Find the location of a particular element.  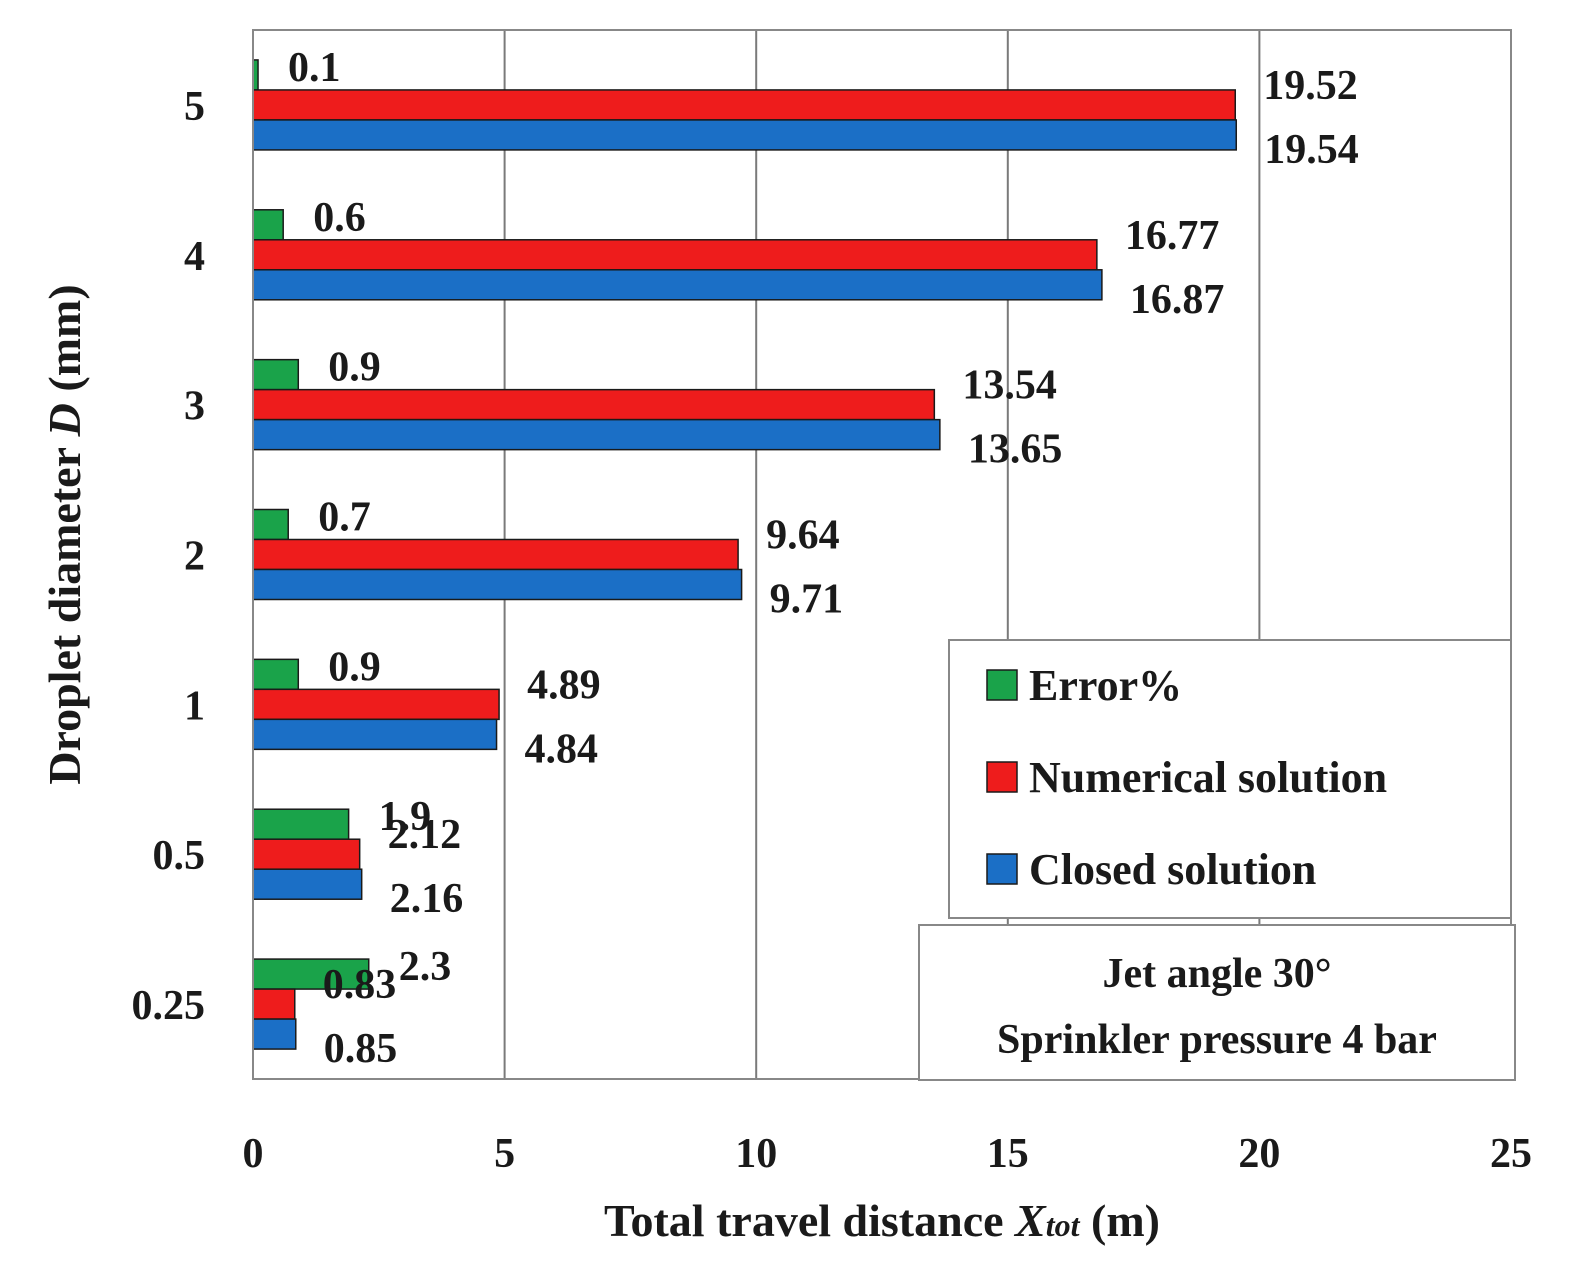

y-tick-label: 4 is located at coordinates (194, 257).